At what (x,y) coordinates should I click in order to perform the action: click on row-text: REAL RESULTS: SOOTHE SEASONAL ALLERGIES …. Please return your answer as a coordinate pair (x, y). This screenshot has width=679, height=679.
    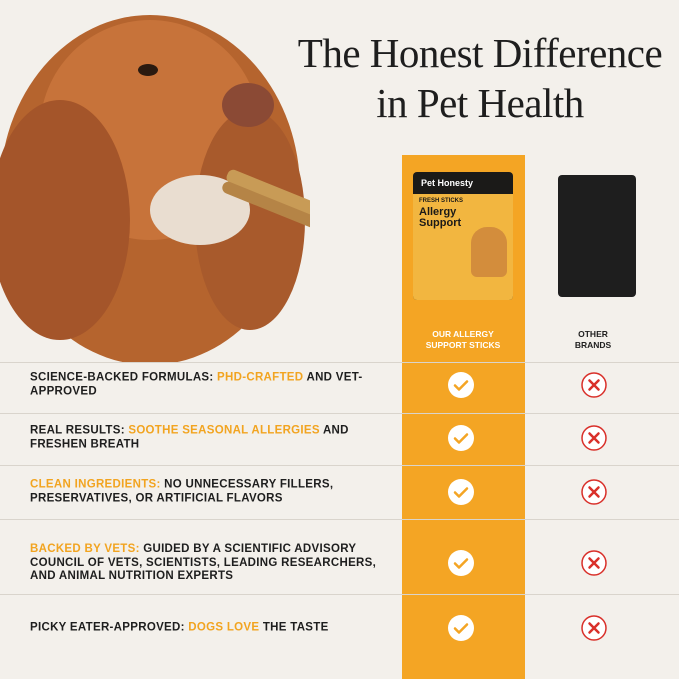
    Looking at the image, I should click on (210, 438).